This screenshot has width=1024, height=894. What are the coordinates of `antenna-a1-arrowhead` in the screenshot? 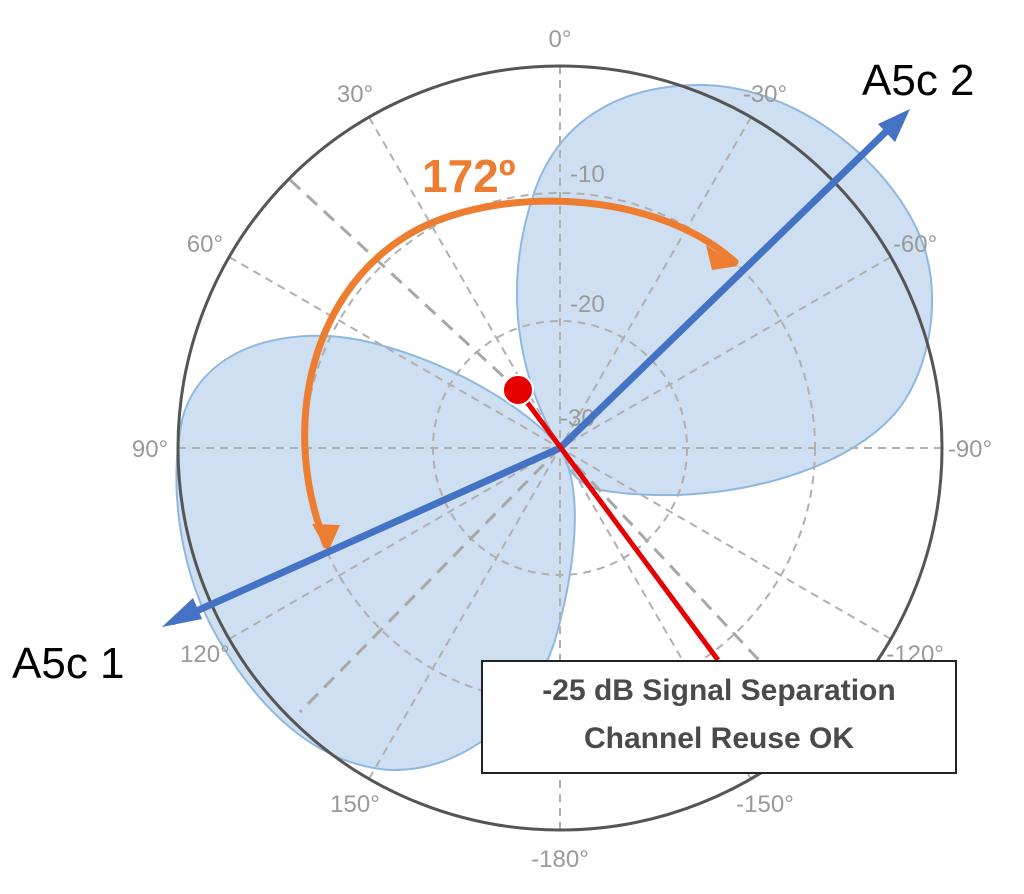 It's located at (182, 612).